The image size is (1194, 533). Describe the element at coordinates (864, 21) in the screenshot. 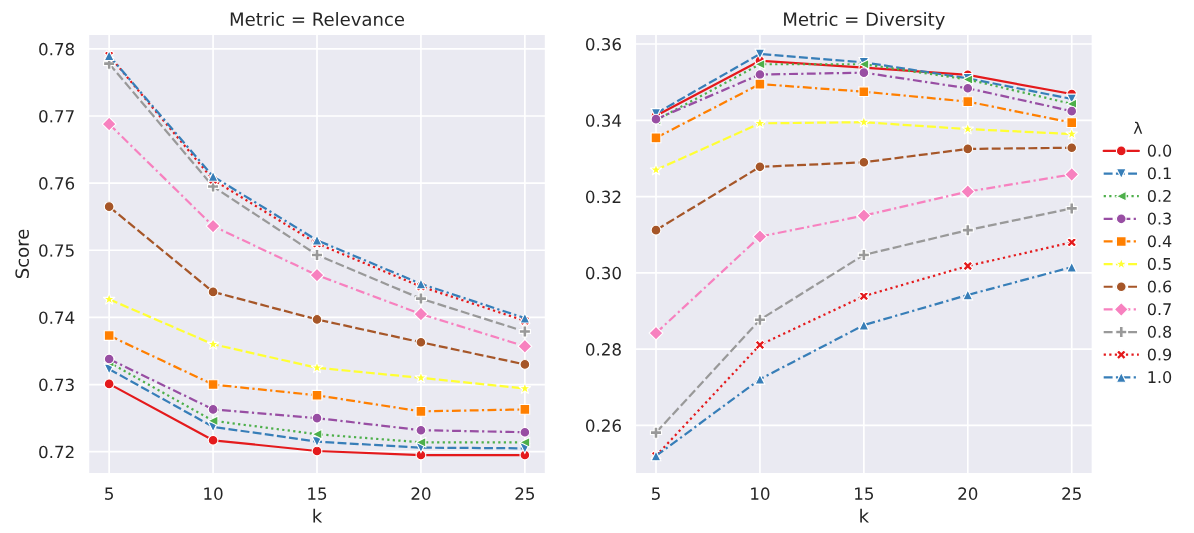

I see `chart-title: Metric = Diversity` at that location.